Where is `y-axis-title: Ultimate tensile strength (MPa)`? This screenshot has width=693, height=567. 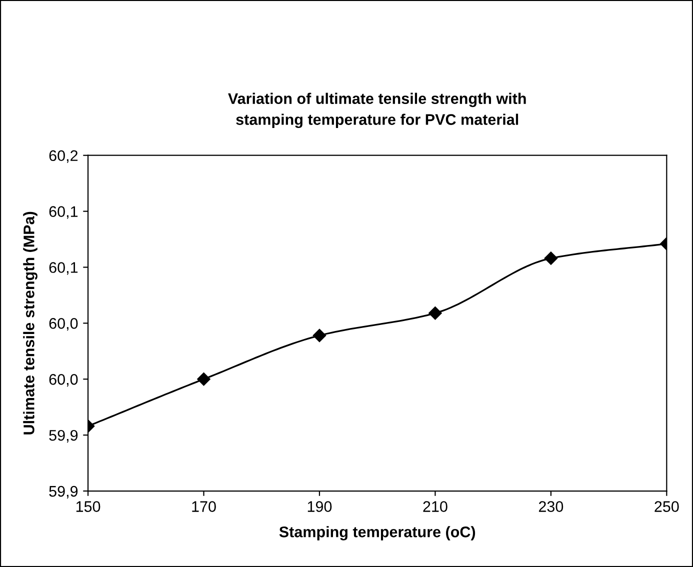 y-axis-title: Ultimate tensile strength (MPa) is located at coordinates (30, 323).